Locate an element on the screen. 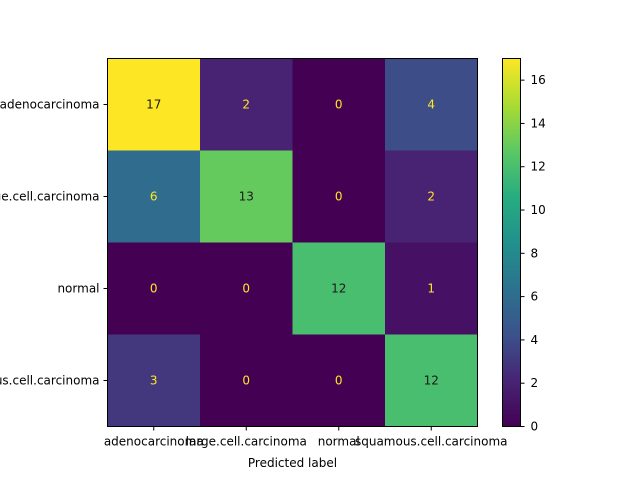 The width and height of the screenshot is (640, 480). colorbar-tick-label: 2 is located at coordinates (535, 383).